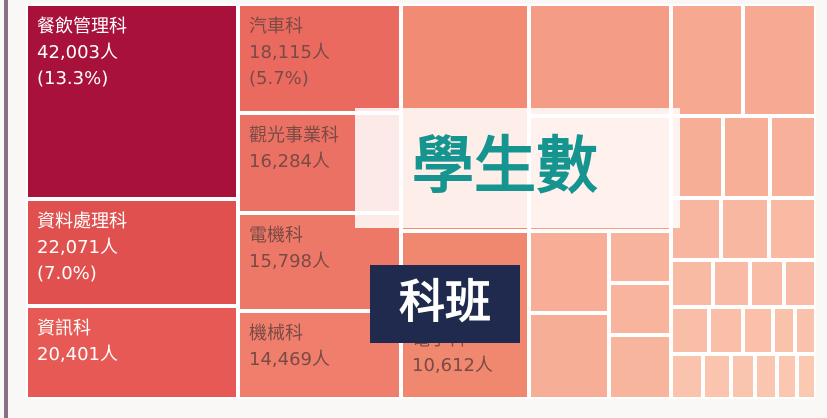 The image size is (827, 418). What do you see at coordinates (289, 161) in the screenshot?
I see `cell-value-label: 16,284人` at bounding box center [289, 161].